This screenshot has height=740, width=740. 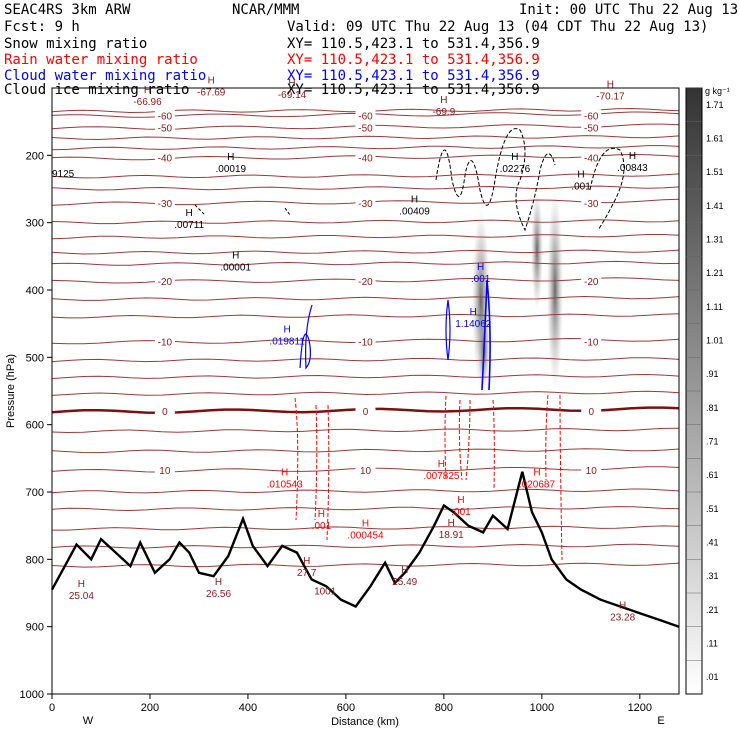 What do you see at coordinates (414, 212) in the screenshot?
I see `max-value-label: .00409` at bounding box center [414, 212].